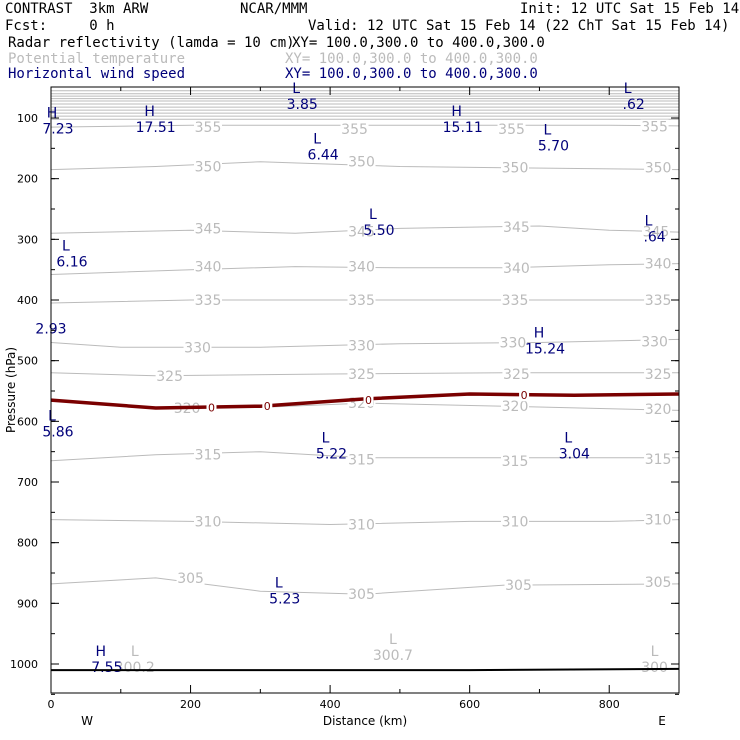 Image resolution: width=740 pixels, height=740 pixels. What do you see at coordinates (365, 721) in the screenshot?
I see `x-axis-label: Distance (km)` at bounding box center [365, 721].